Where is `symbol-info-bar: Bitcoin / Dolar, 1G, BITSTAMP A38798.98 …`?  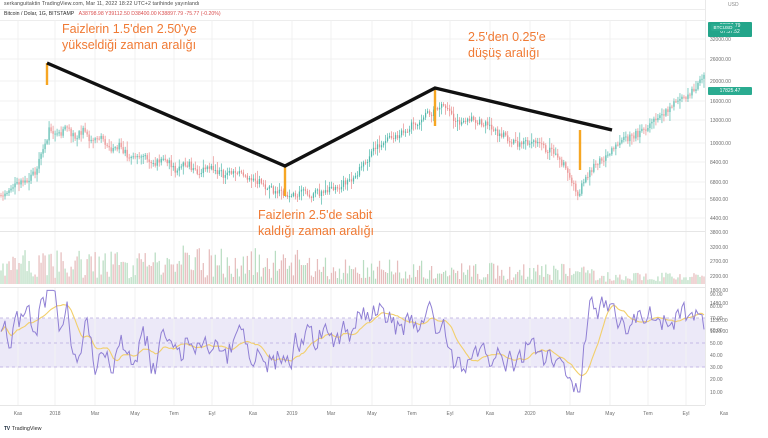 symbol-info-bar: Bitcoin / Dolar, 1G, BITSTAMP A38798.98 … is located at coordinates (112, 14).